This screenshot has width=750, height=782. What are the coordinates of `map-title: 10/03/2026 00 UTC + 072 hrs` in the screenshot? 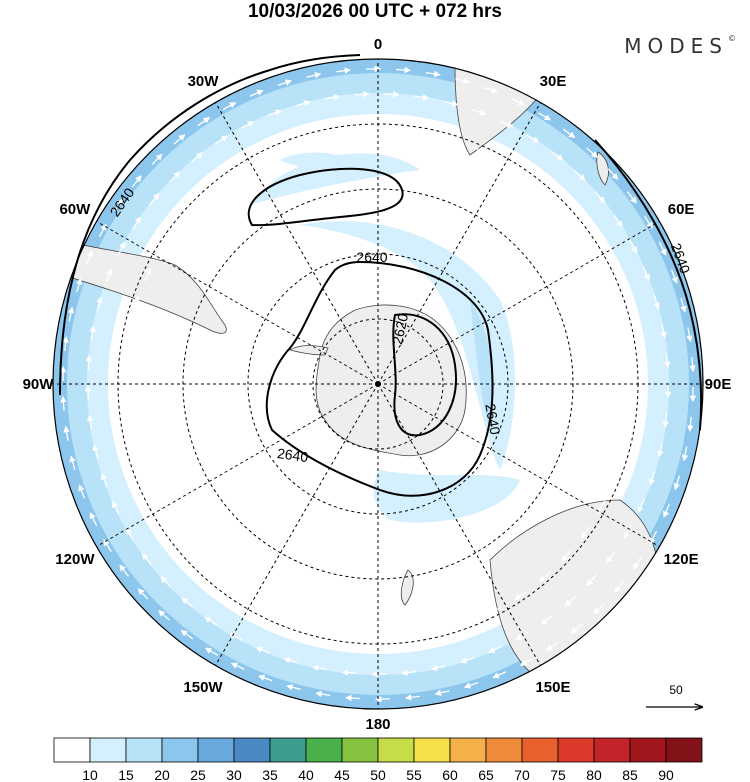 It's located at (375, 11).